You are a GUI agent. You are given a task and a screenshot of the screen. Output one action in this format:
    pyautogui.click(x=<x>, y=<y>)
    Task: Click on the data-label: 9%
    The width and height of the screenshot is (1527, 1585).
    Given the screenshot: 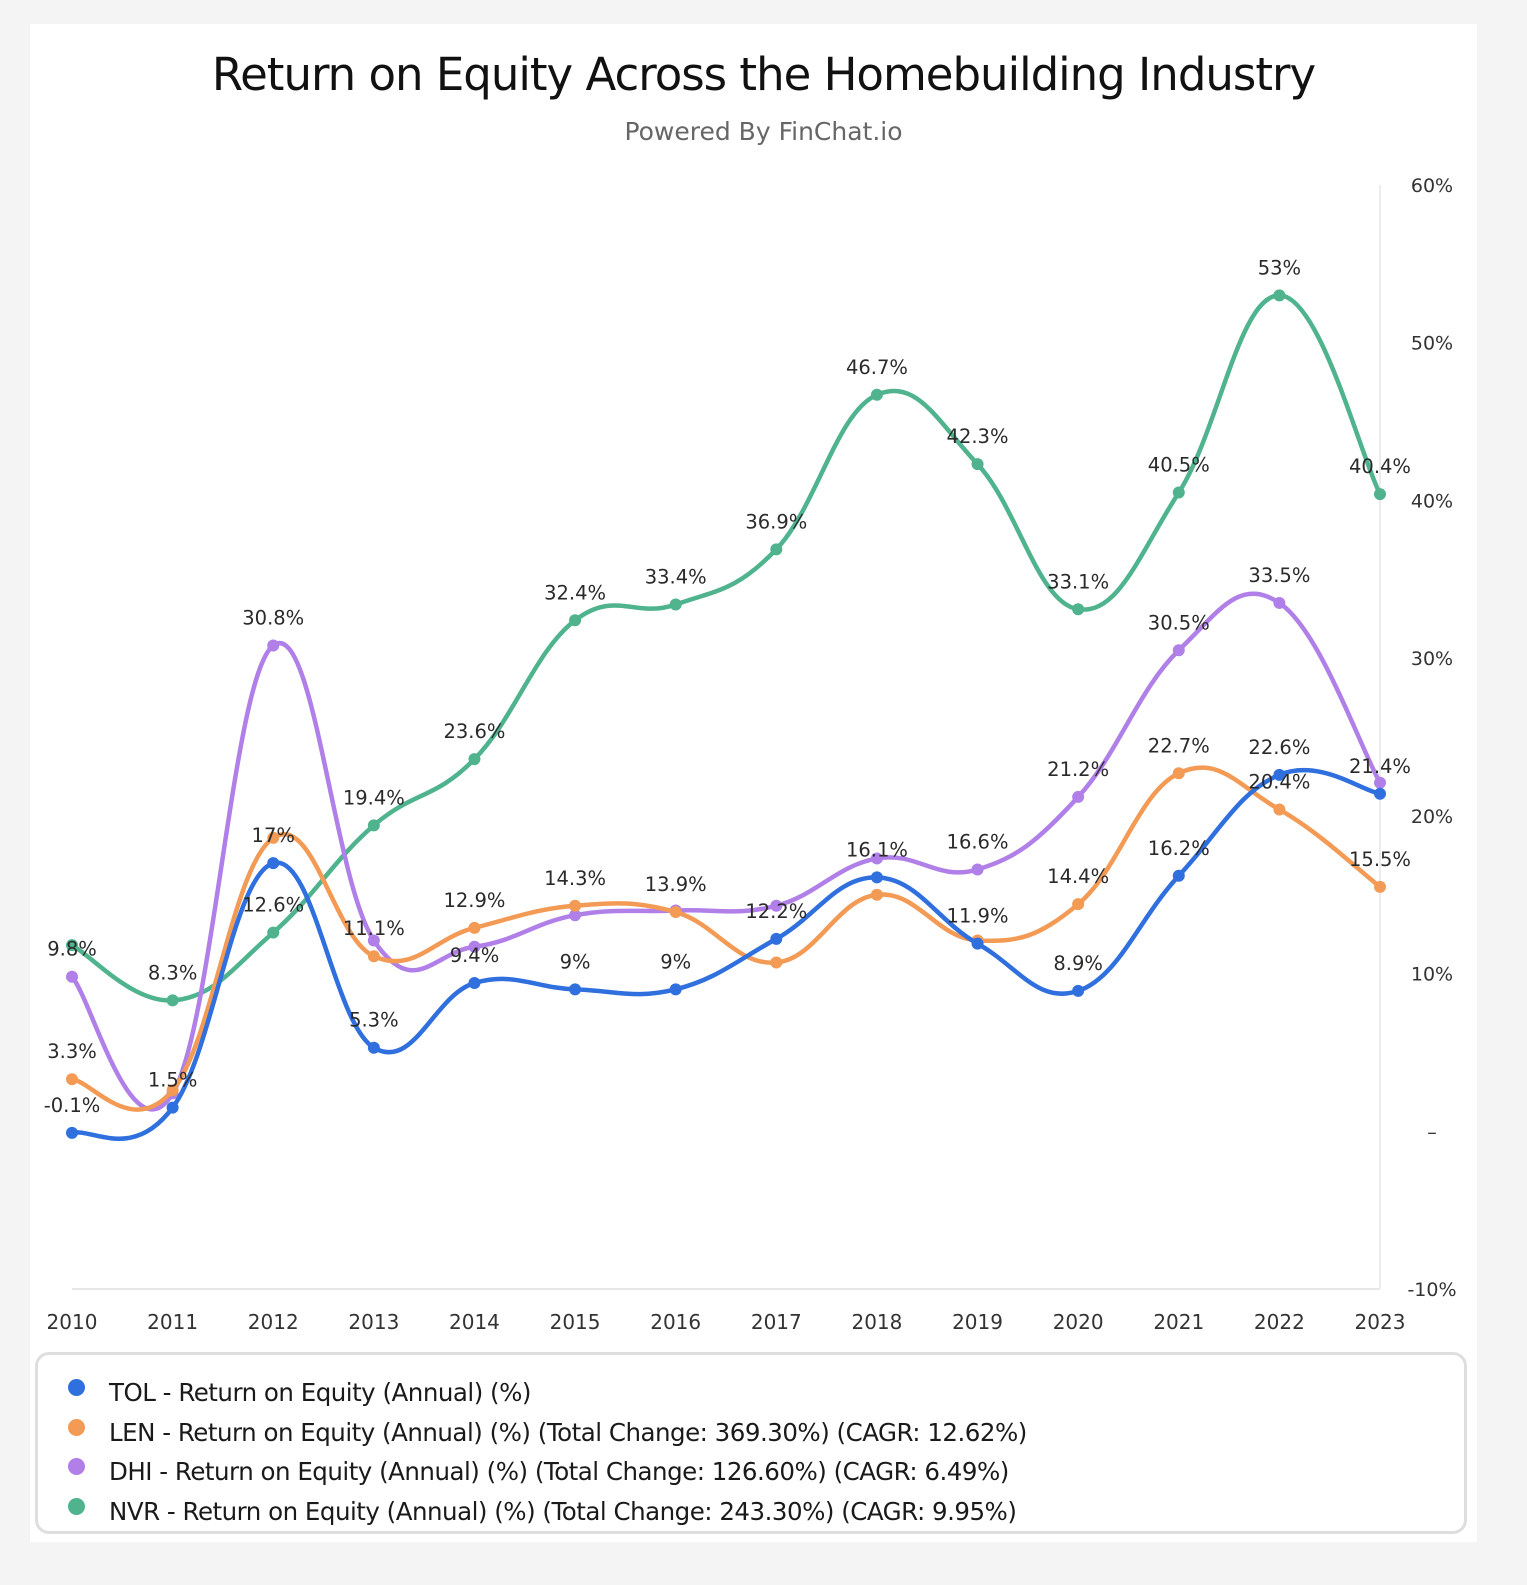 What is the action you would take?
    pyautogui.click(x=575, y=961)
    